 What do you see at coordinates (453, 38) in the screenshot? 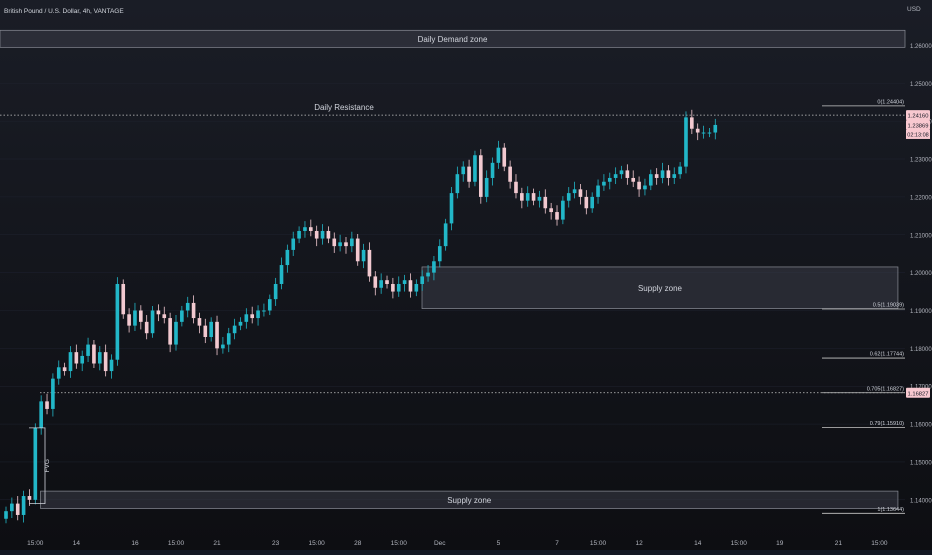
I see `daily-demand-zone` at bounding box center [453, 38].